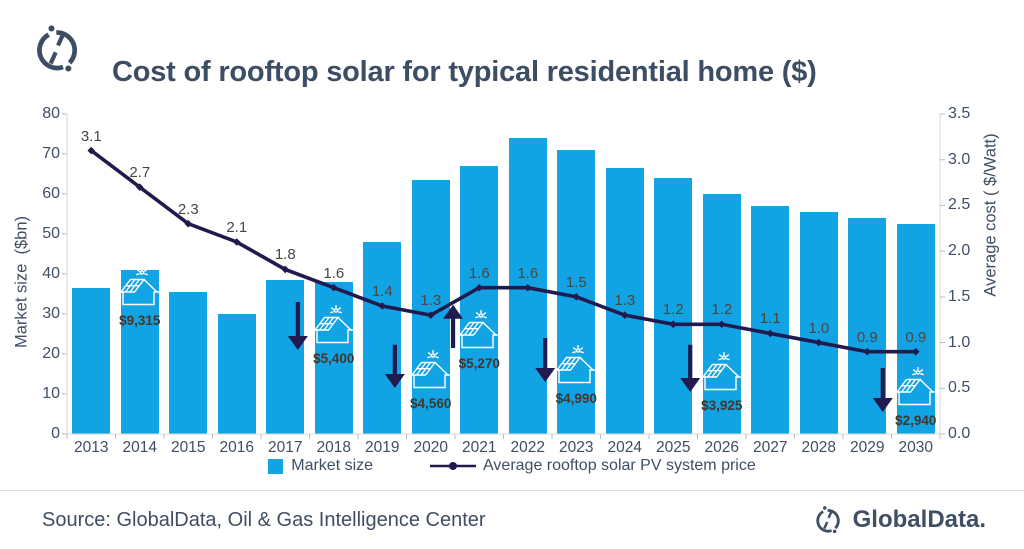 This screenshot has height=549, width=1024. Describe the element at coordinates (576, 297) in the screenshot. I see `price-marker-2023` at that location.